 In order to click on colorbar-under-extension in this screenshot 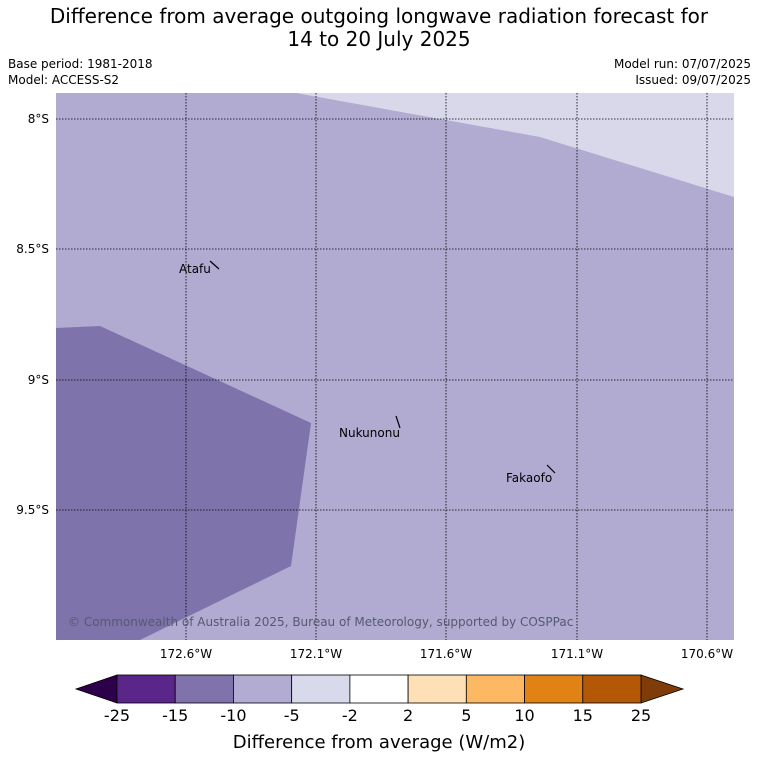, I will do `click(96, 689)`.